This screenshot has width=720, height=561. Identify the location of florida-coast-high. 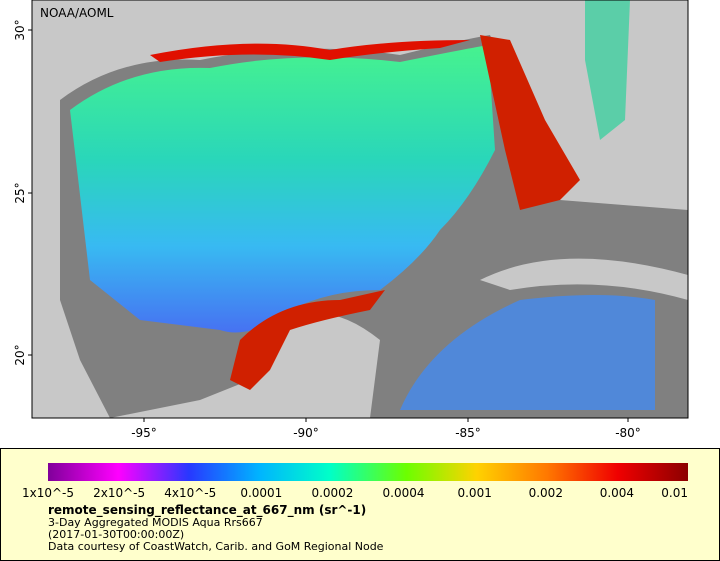
(530, 122).